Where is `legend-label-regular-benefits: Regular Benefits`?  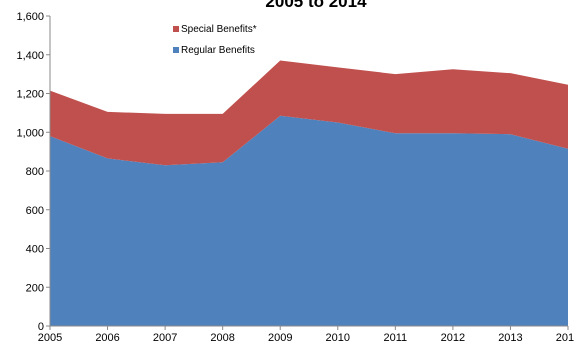
legend-label-regular-benefits: Regular Benefits is located at coordinates (218, 50).